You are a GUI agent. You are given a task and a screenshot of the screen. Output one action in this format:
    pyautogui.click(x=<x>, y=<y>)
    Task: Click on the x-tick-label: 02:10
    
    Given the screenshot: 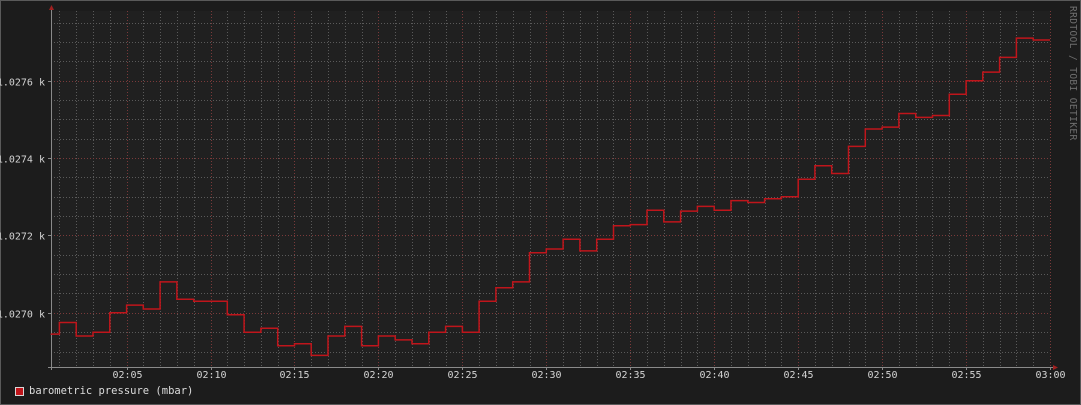 What is the action you would take?
    pyautogui.click(x=211, y=375)
    